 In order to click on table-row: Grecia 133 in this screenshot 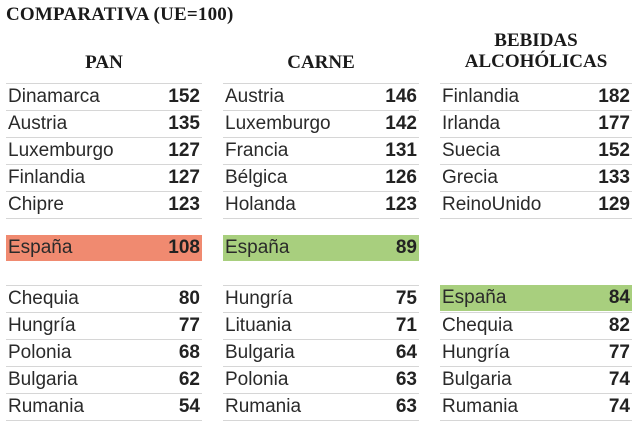, I will do `click(536, 177)`.